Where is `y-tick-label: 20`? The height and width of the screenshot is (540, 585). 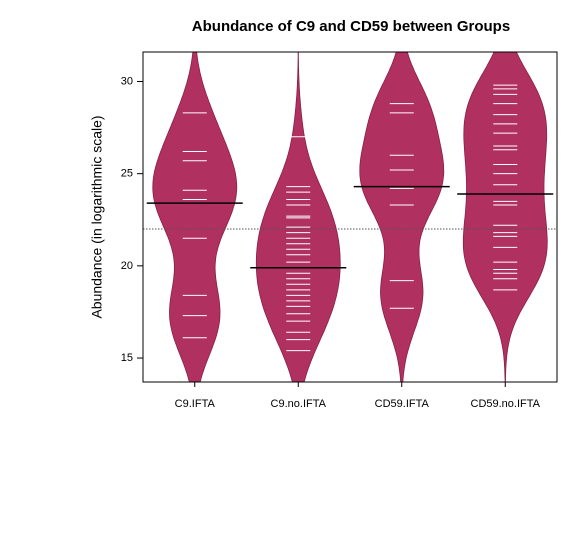
y-tick-label: 20 is located at coordinates (127, 266).